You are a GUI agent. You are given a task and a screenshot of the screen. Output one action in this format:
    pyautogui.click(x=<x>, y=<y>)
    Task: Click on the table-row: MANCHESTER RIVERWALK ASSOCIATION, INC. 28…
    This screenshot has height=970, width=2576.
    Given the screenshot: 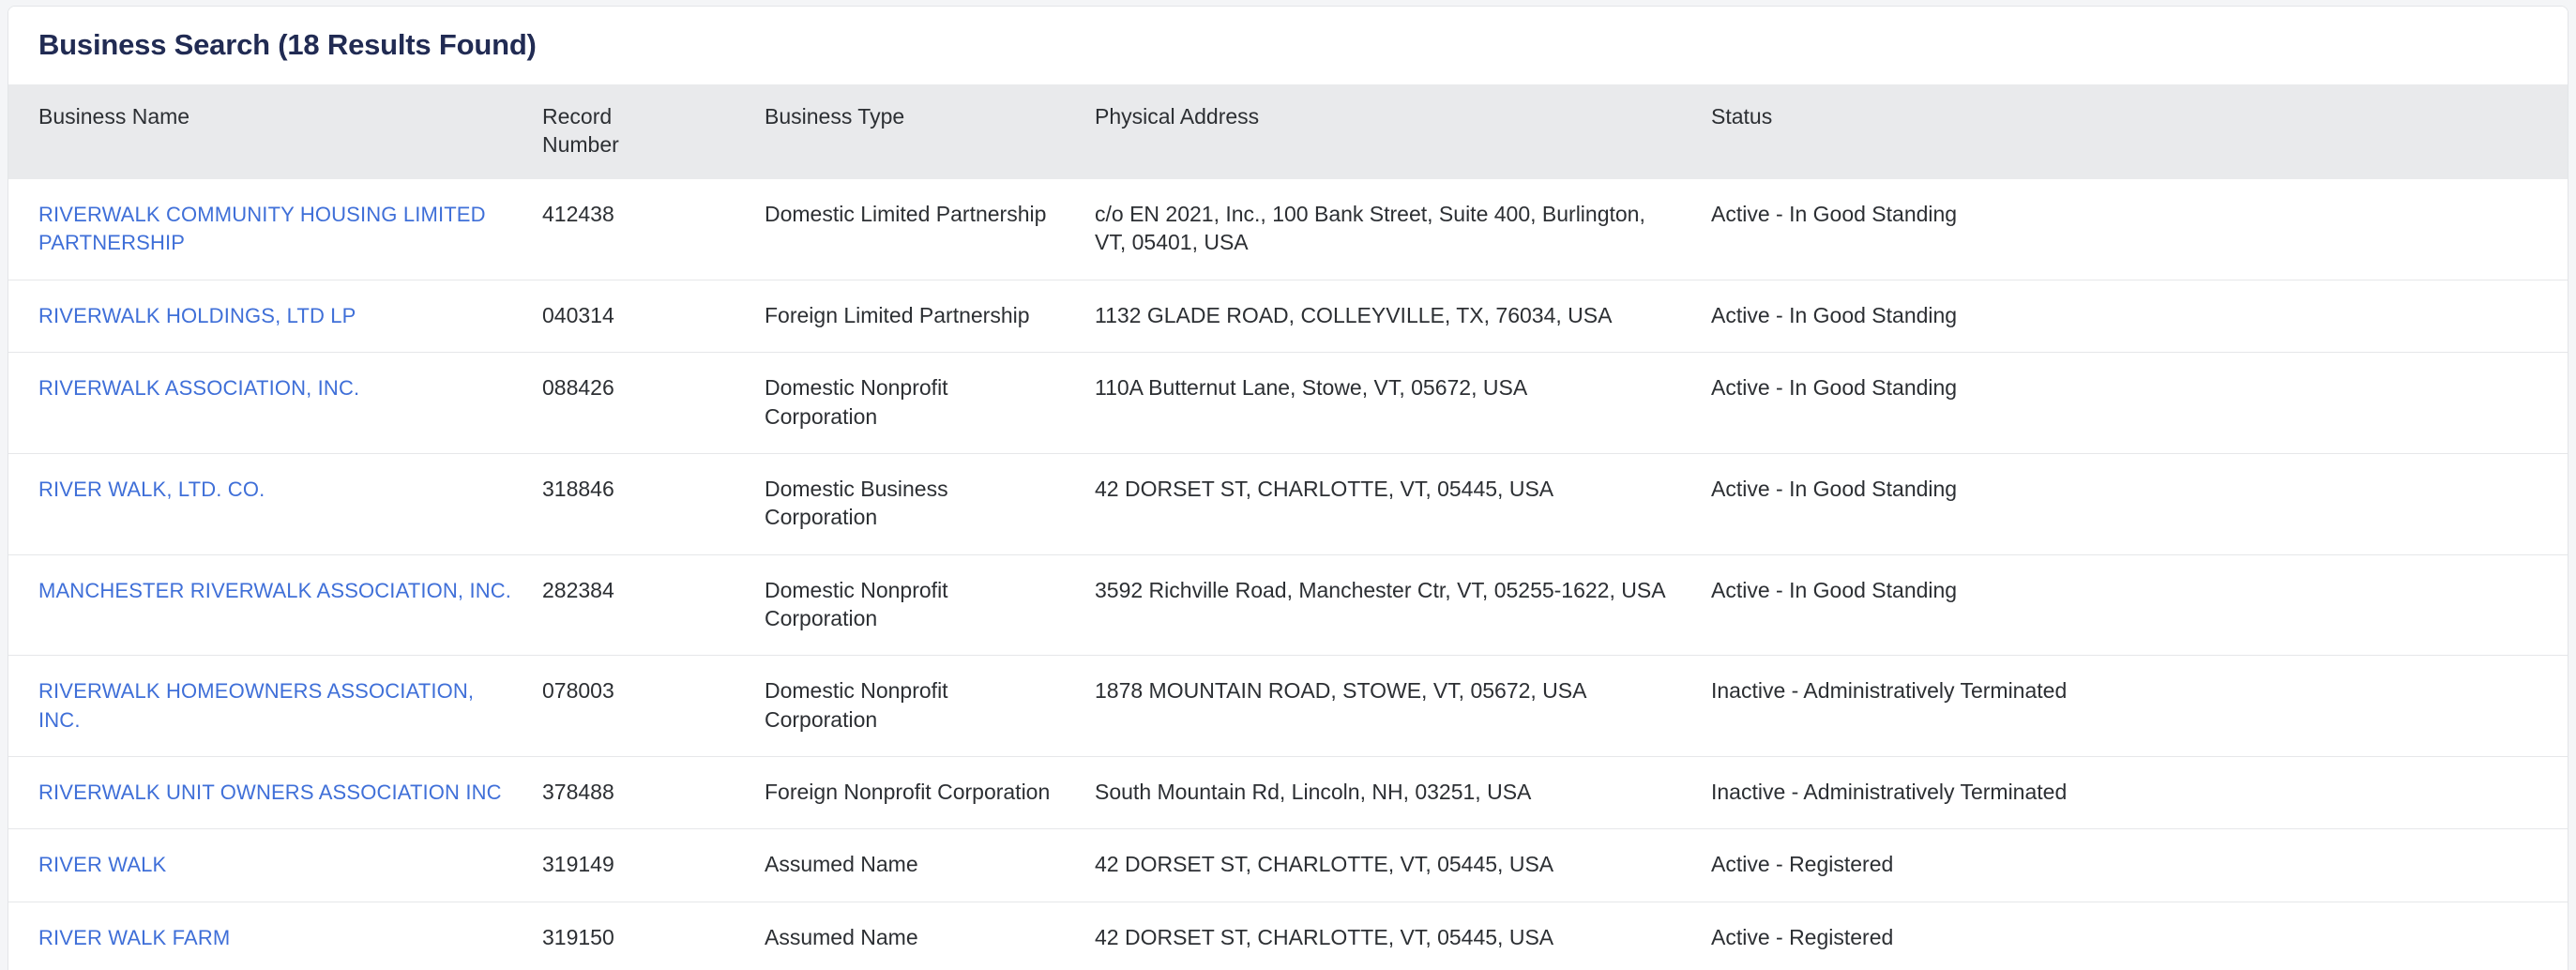 What is the action you would take?
    pyautogui.click(x=1288, y=604)
    